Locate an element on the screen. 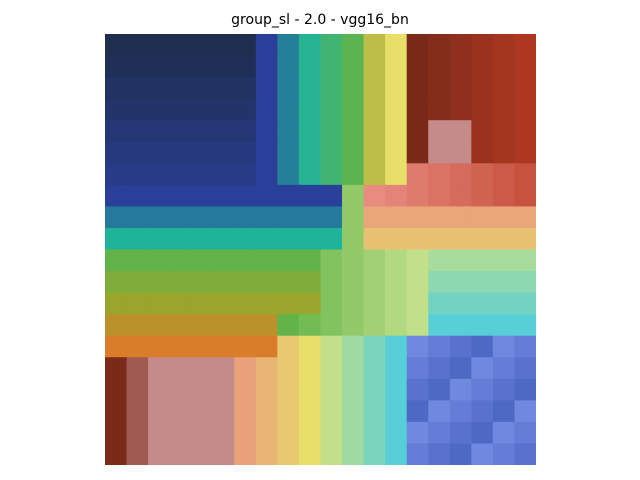 This screenshot has width=640, height=480. figure-title: group_sl - 2.0 - vgg16_bn is located at coordinates (320, 20).